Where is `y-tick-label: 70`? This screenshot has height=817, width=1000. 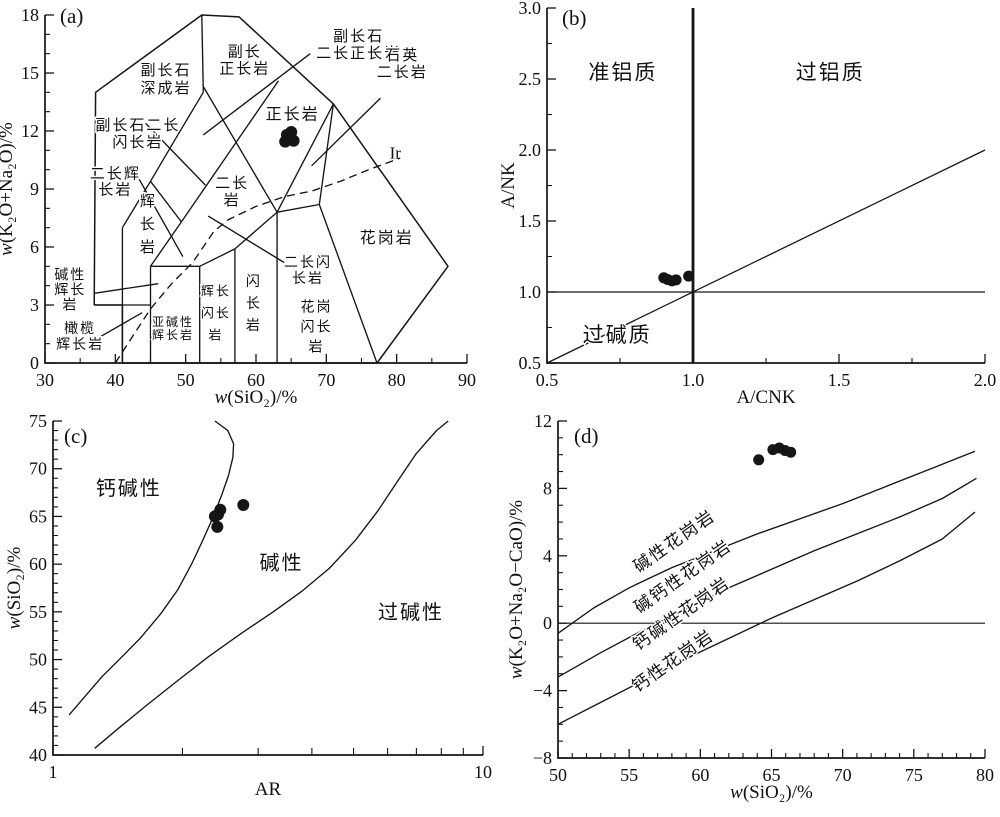 y-tick-label: 70 is located at coordinates (38, 469).